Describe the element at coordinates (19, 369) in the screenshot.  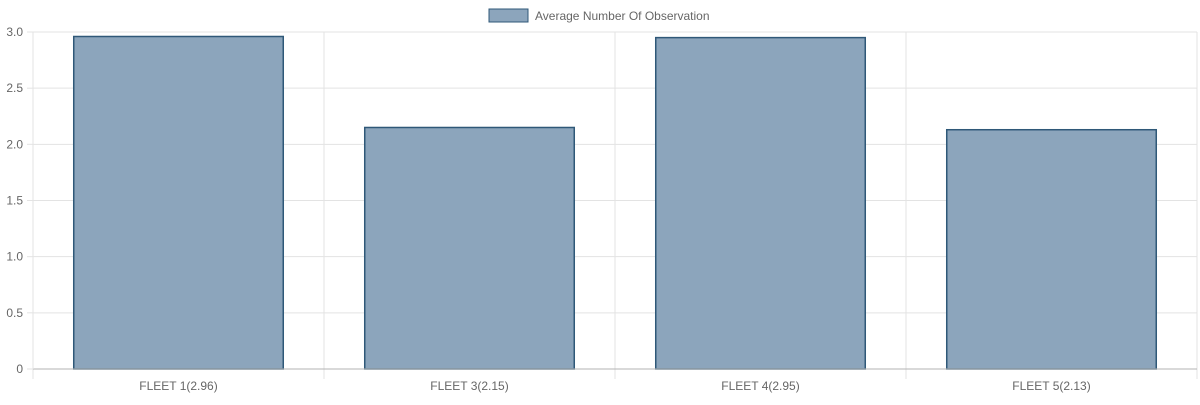
I see `y-tick-label: 0` at that location.